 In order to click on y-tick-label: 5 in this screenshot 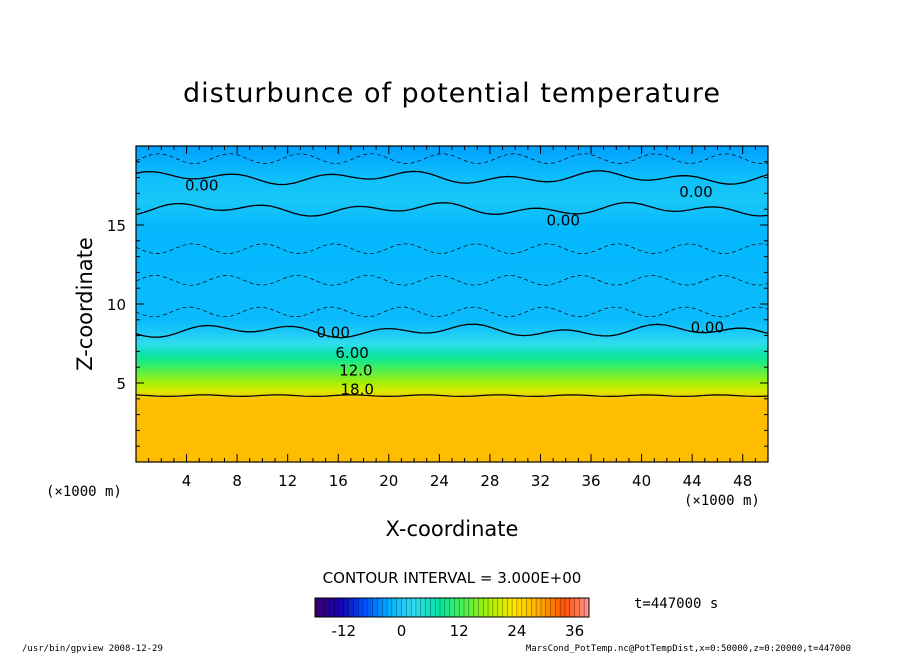, I will do `click(121, 384)`.